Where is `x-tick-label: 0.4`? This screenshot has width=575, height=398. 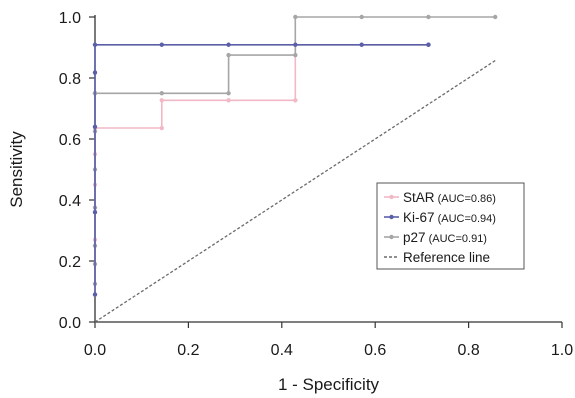
x-tick-label: 0.4 is located at coordinates (282, 350).